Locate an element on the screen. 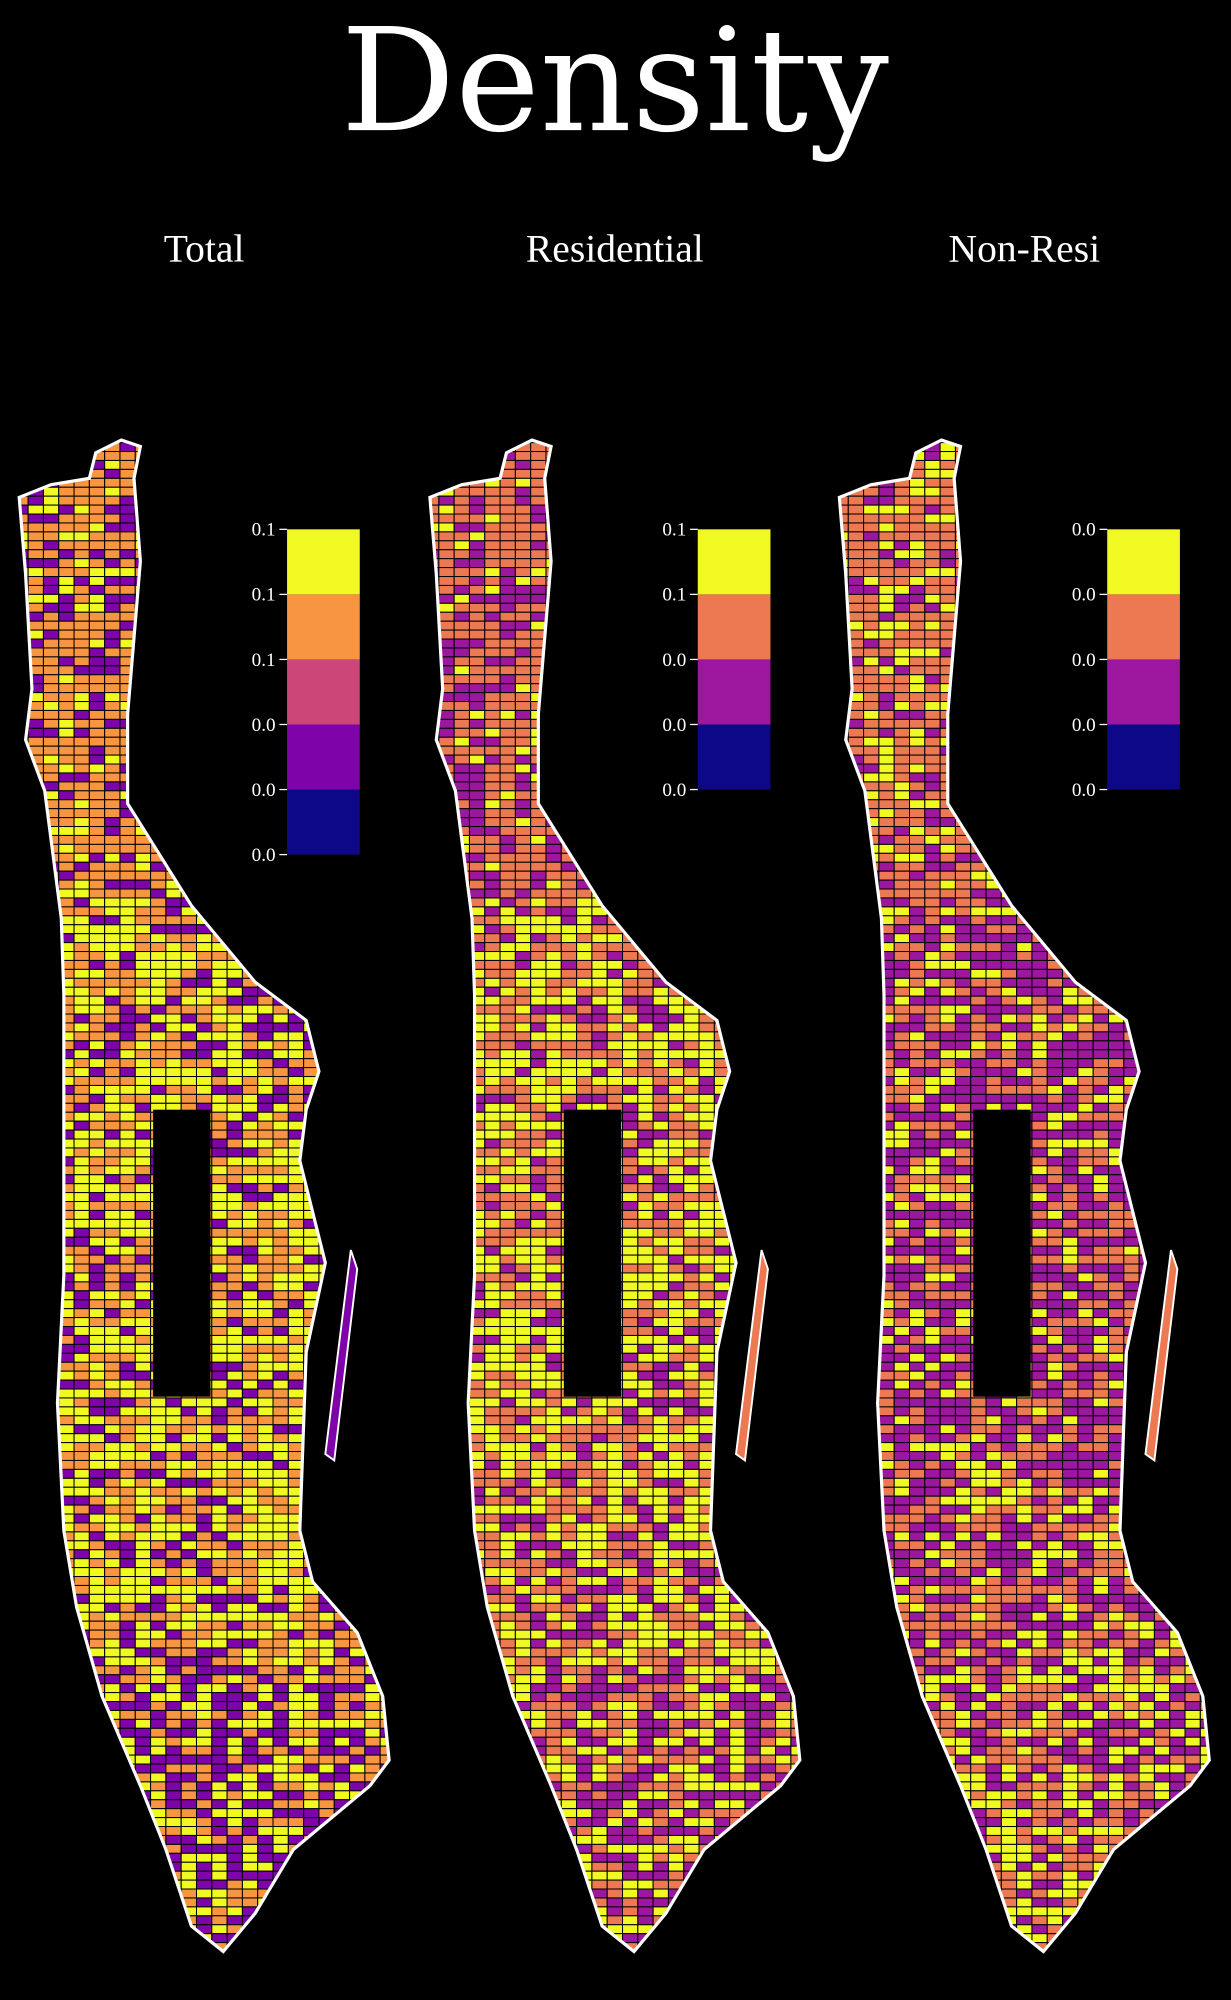 This screenshot has width=1231, height=2000. figure-title: Density is located at coordinates (615, 82).